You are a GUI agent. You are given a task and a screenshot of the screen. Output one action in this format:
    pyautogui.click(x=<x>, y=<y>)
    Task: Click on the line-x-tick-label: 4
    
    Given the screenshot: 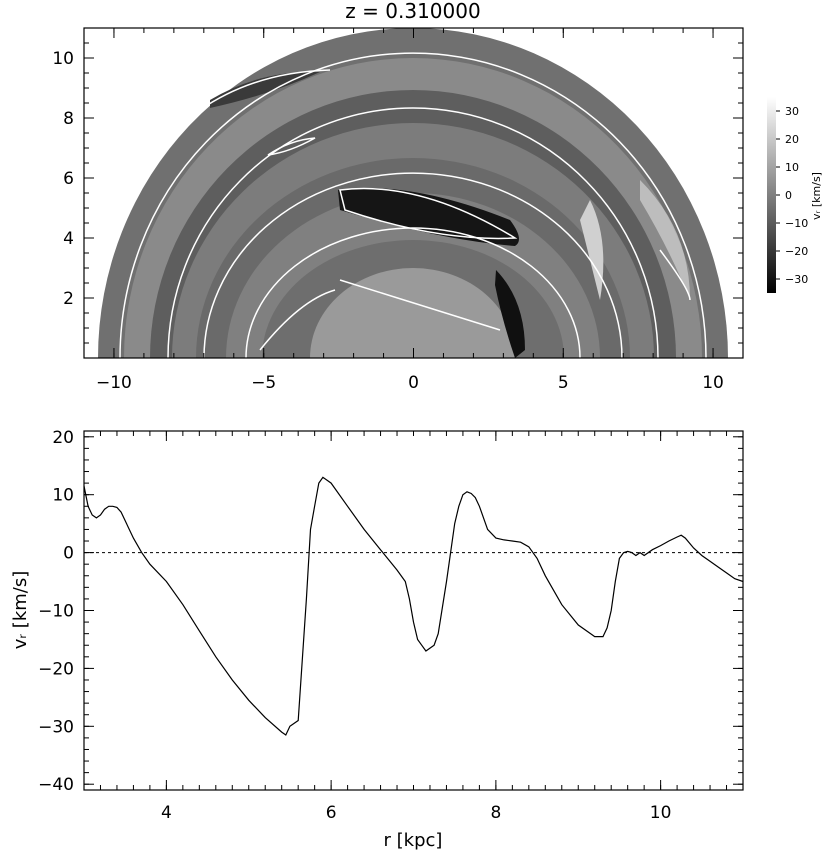 What is the action you would take?
    pyautogui.click(x=166, y=813)
    